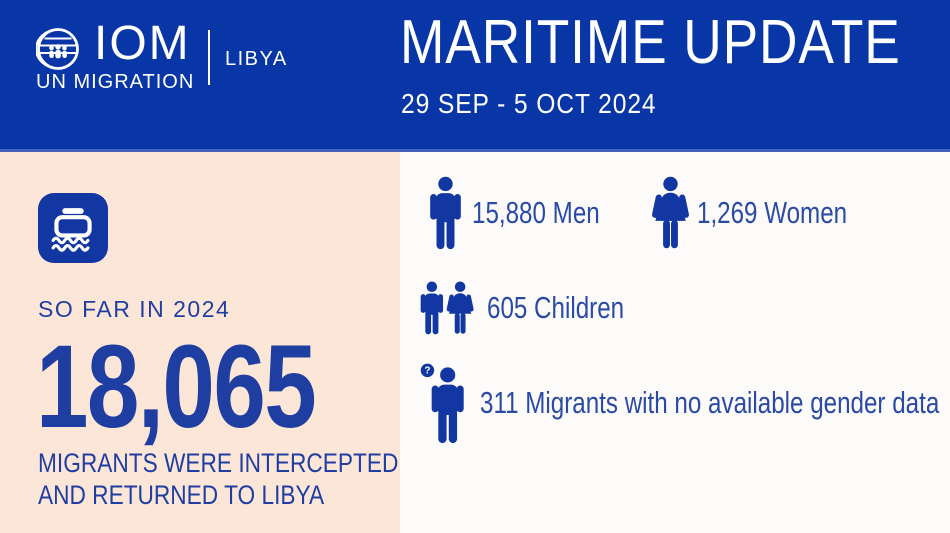  Describe the element at coordinates (529, 103) in the screenshot. I see `date-range: 29 SEP - 5 OCT 2024` at that location.